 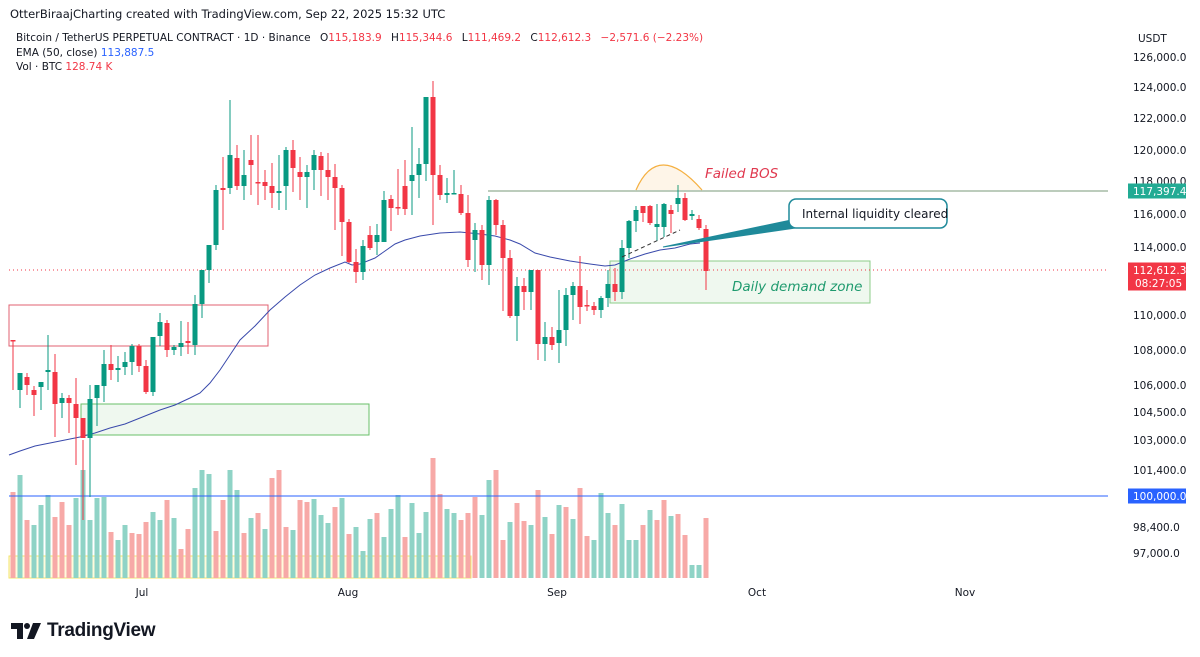 What do you see at coordinates (355, 38) in the screenshot?
I see `ohlc-open-value: 115,183.9` at bounding box center [355, 38].